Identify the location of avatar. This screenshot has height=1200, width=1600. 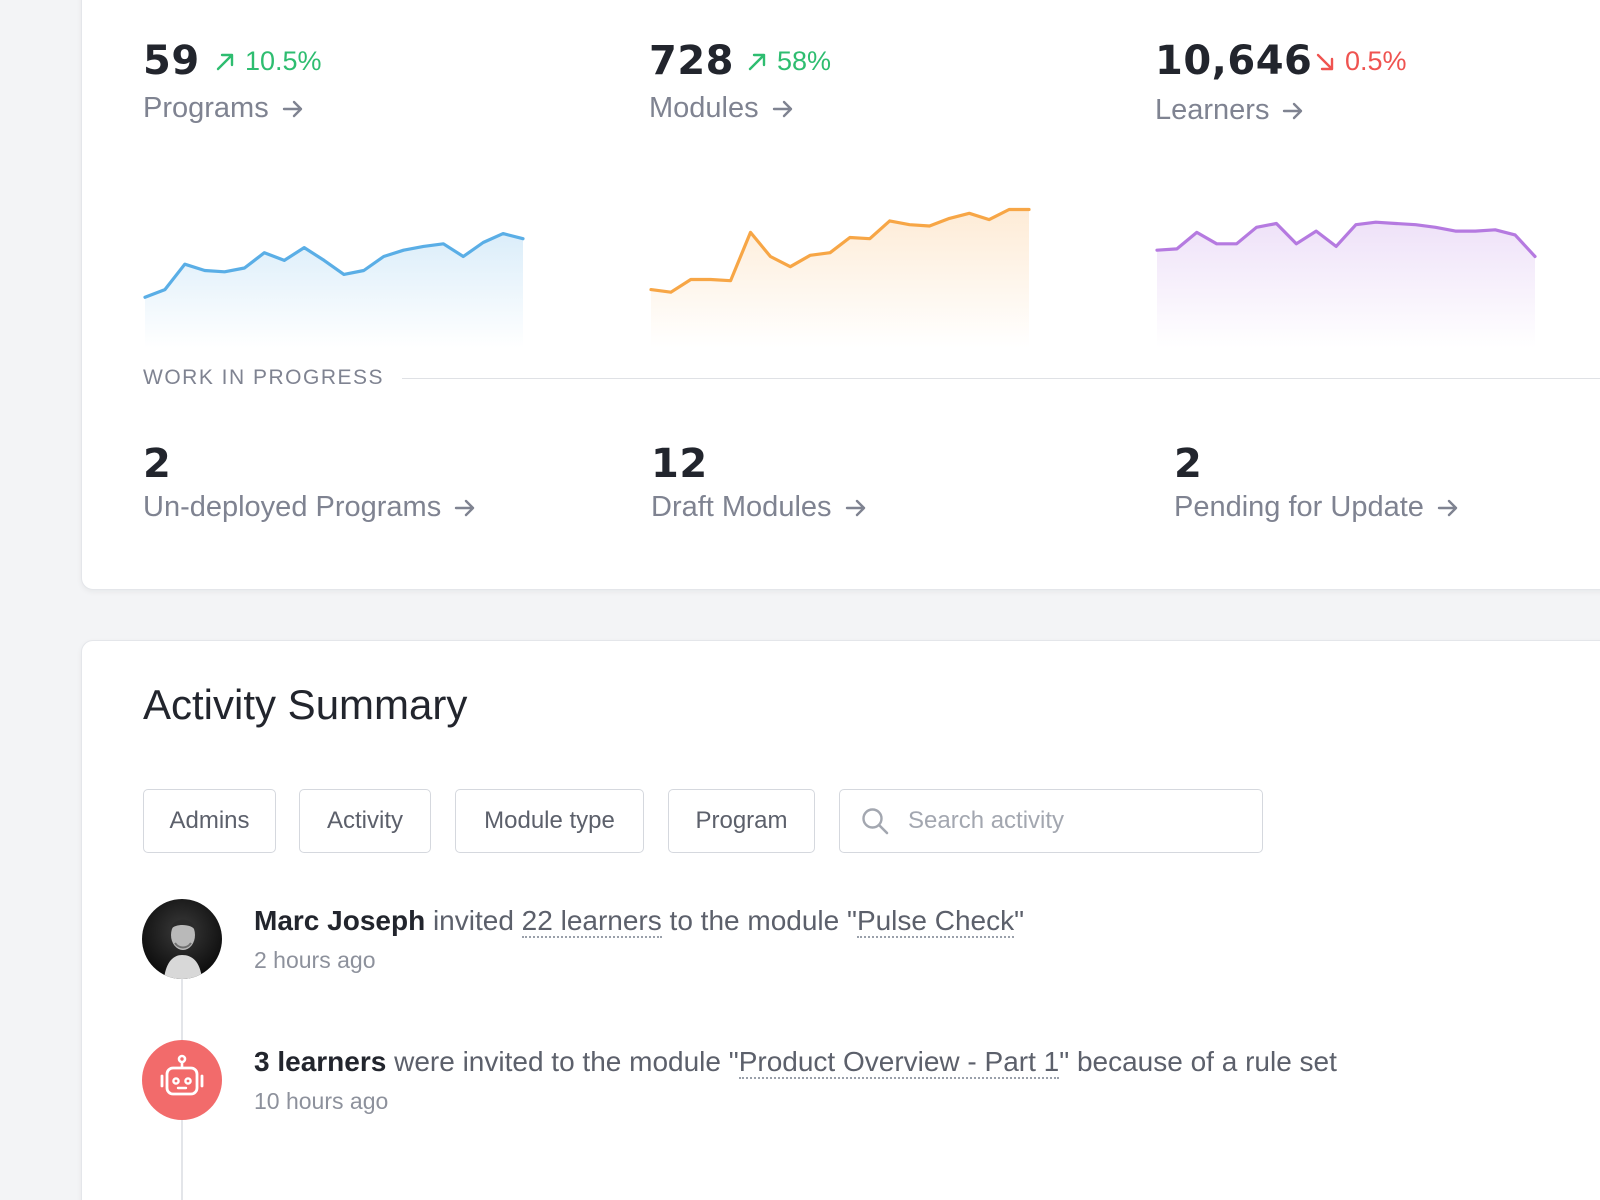
(182, 939).